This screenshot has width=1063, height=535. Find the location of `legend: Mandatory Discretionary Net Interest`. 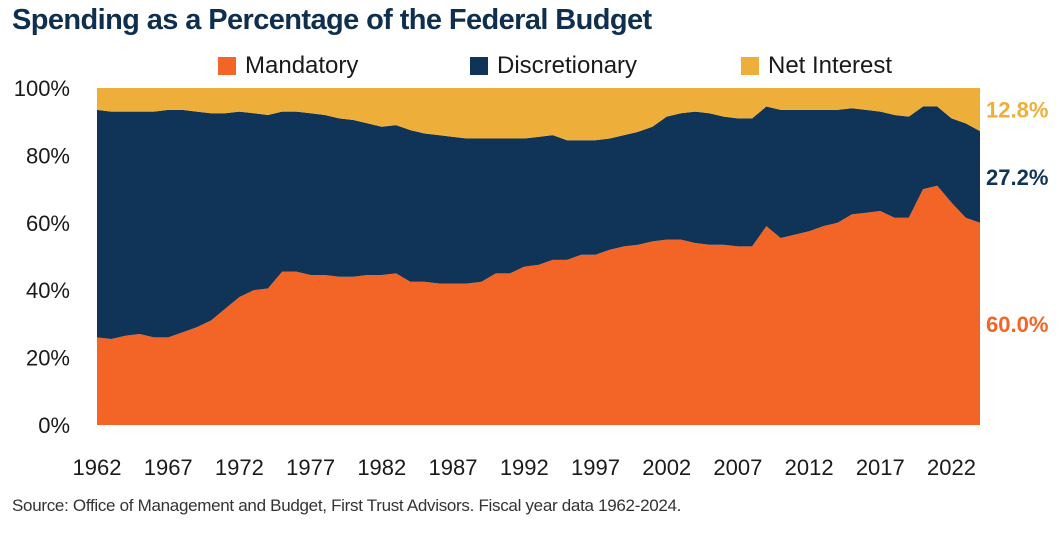

legend: Mandatory Discretionary Net Interest is located at coordinates (531, 67).